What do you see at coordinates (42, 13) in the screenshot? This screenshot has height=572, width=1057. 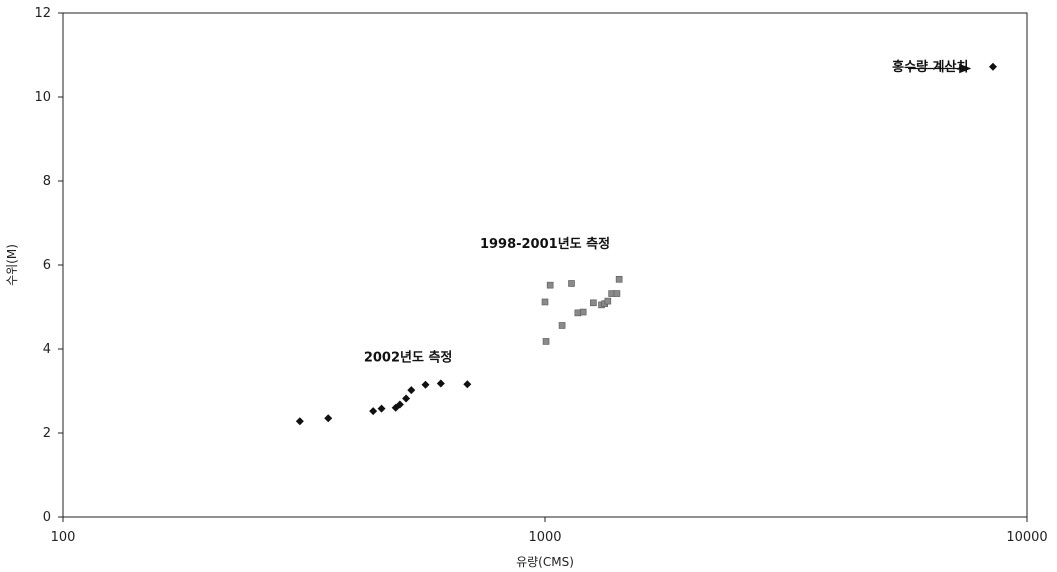 I see `y-tick-label: 12` at bounding box center [42, 13].